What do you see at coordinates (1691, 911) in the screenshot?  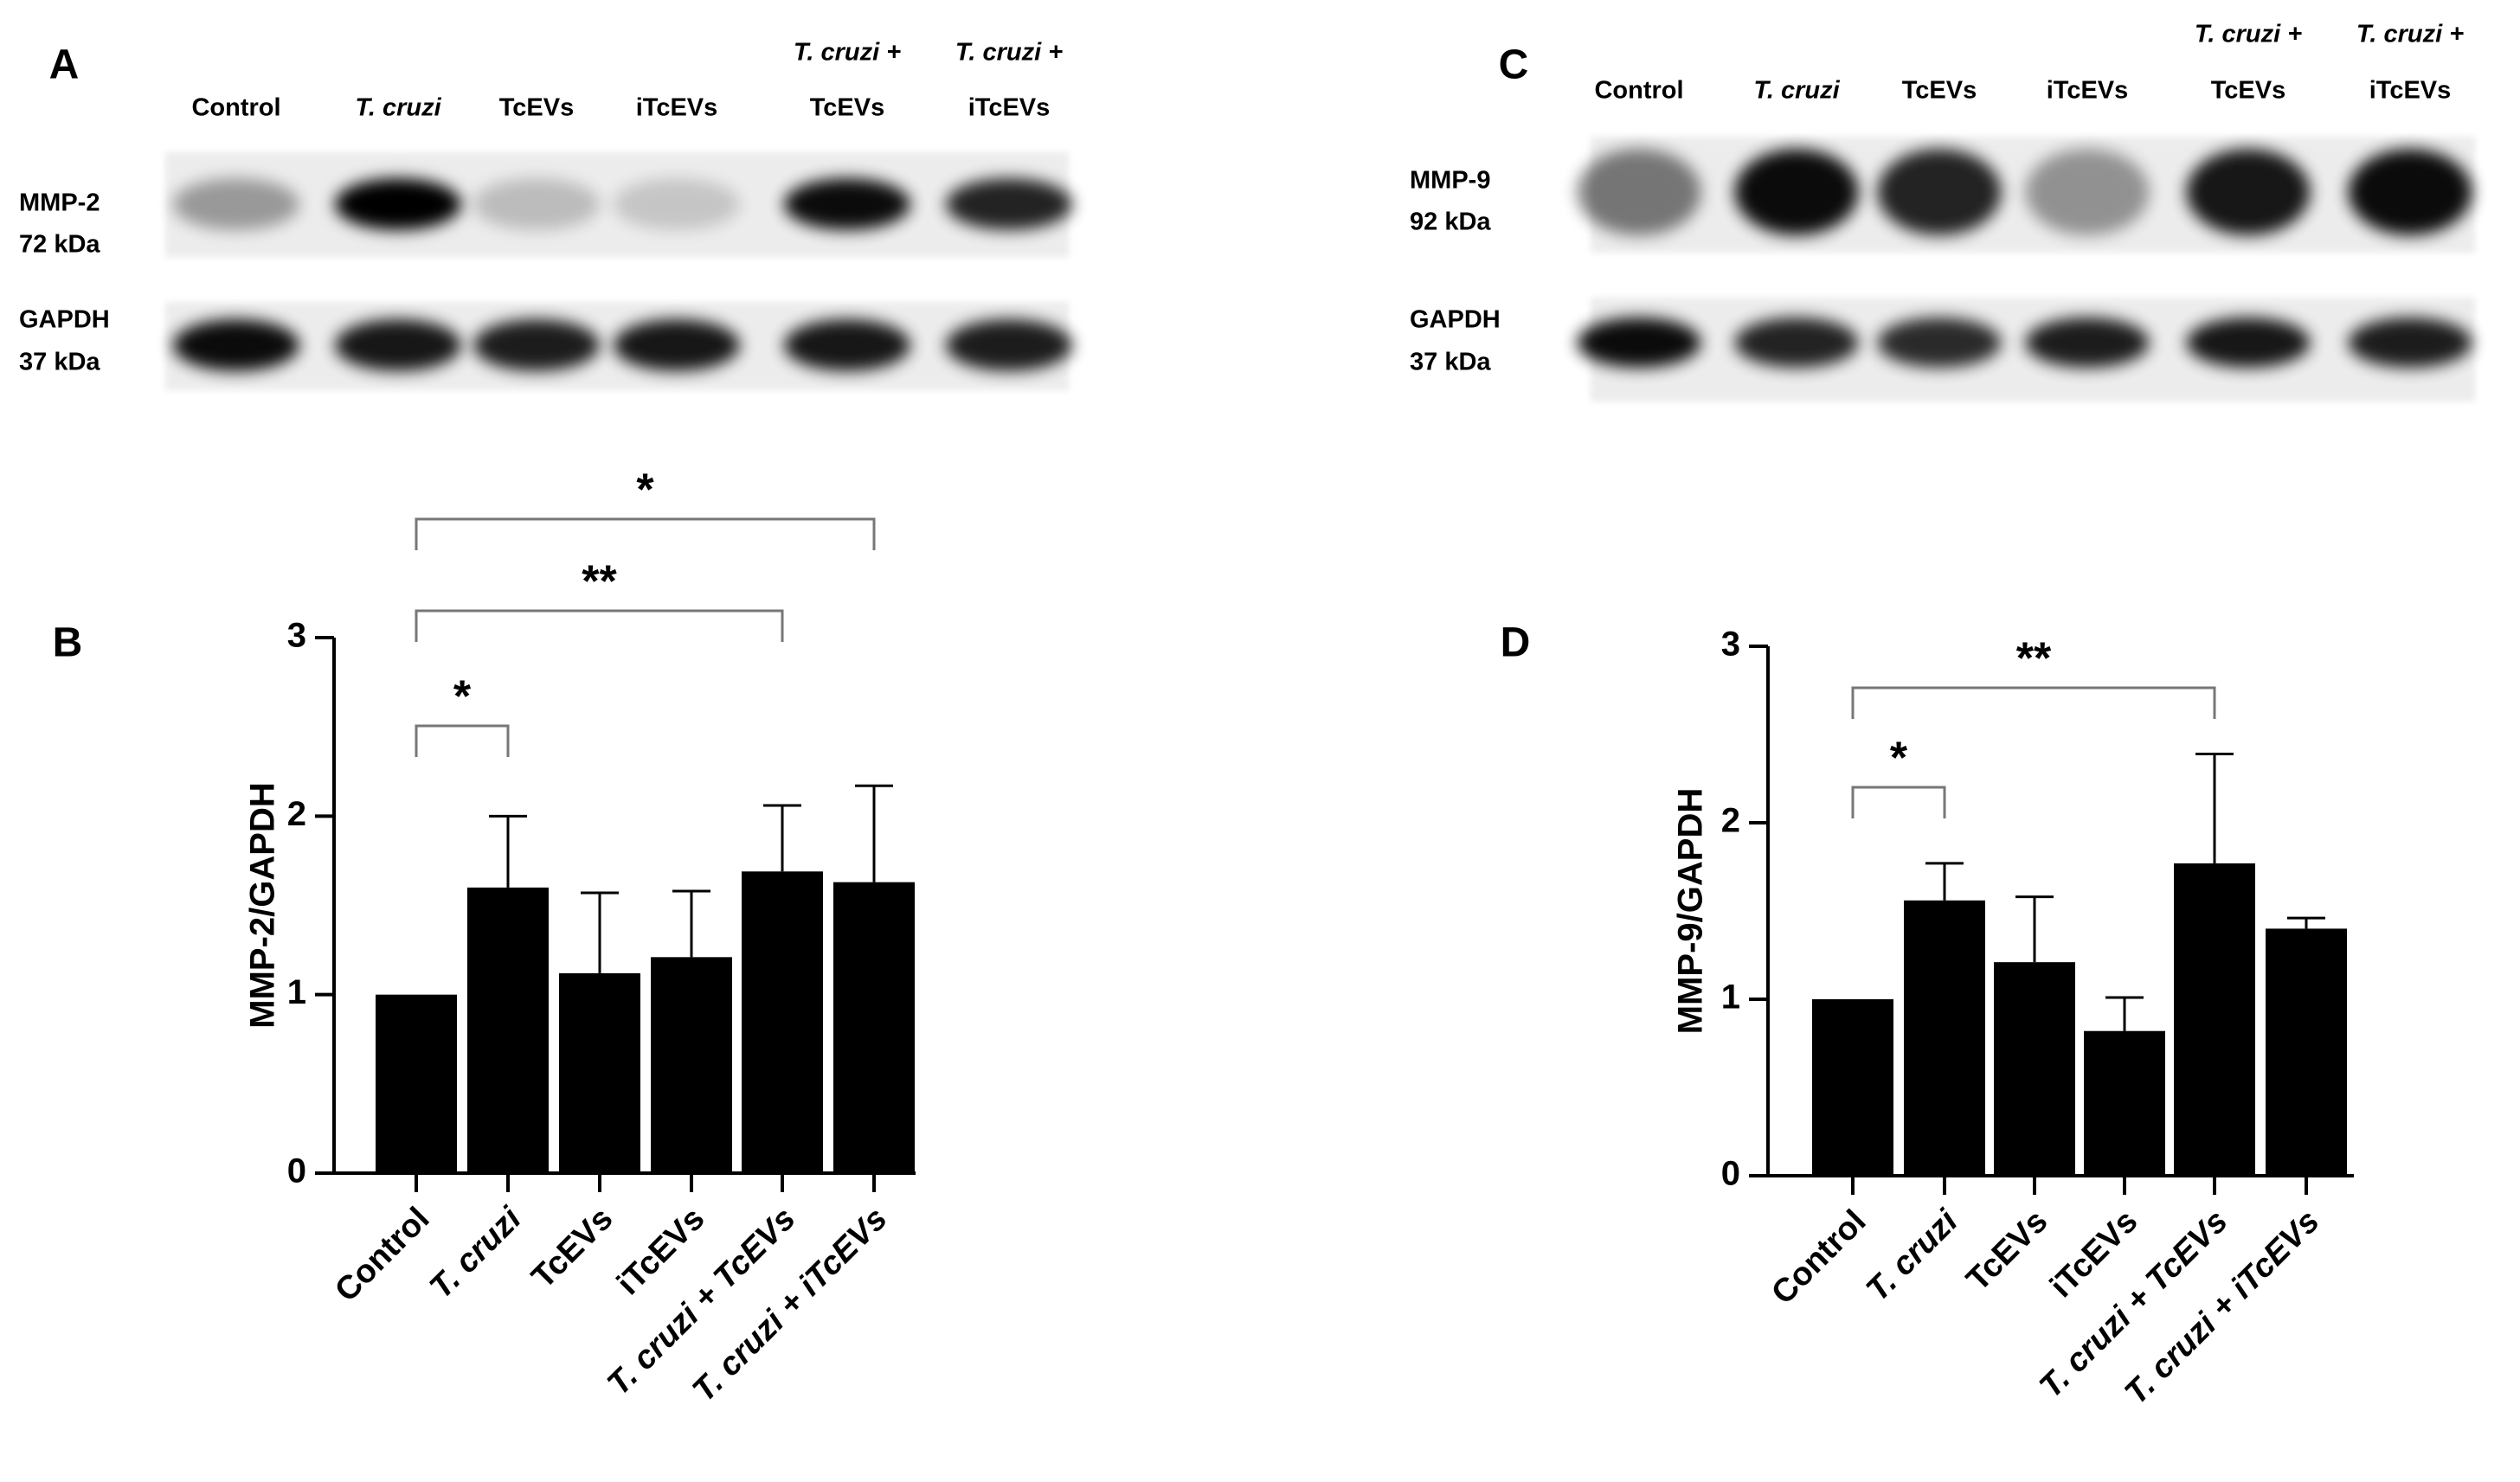 I see `y-axis-label: MMP-9/GAPDH` at bounding box center [1691, 911].